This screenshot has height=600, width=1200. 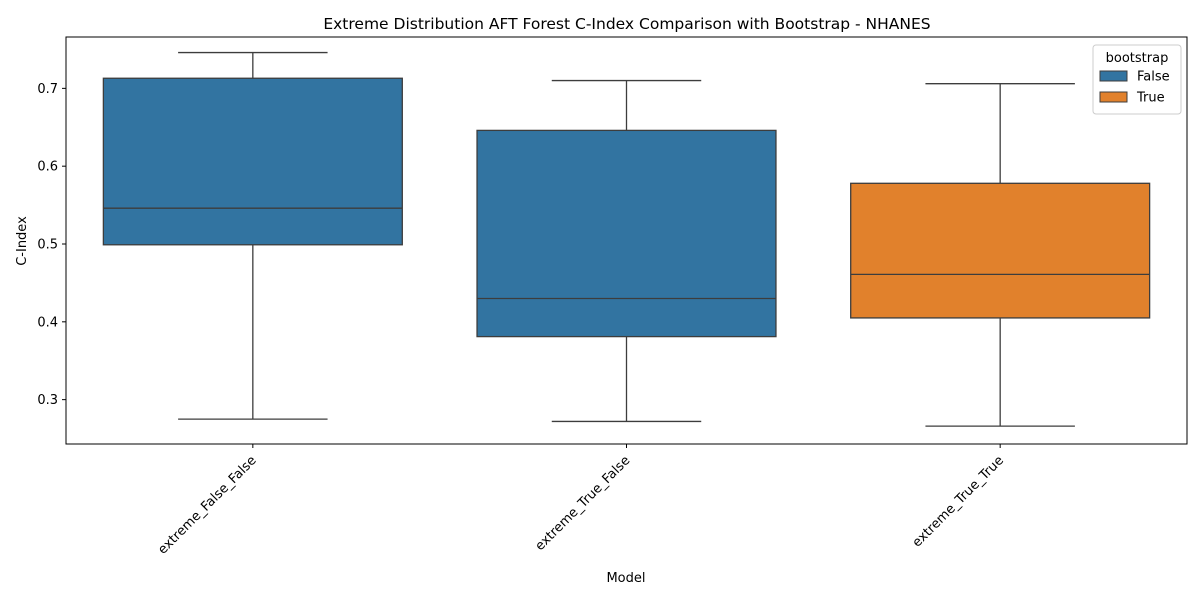 What do you see at coordinates (625, 578) in the screenshot?
I see `x-axis-label: Model` at bounding box center [625, 578].